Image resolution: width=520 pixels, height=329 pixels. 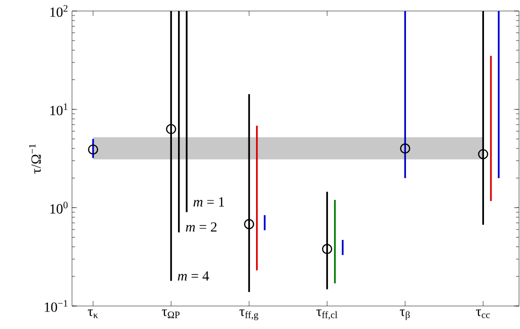 I want to click on x-tick-label: τ$_{β}$, so click(x=405, y=315).